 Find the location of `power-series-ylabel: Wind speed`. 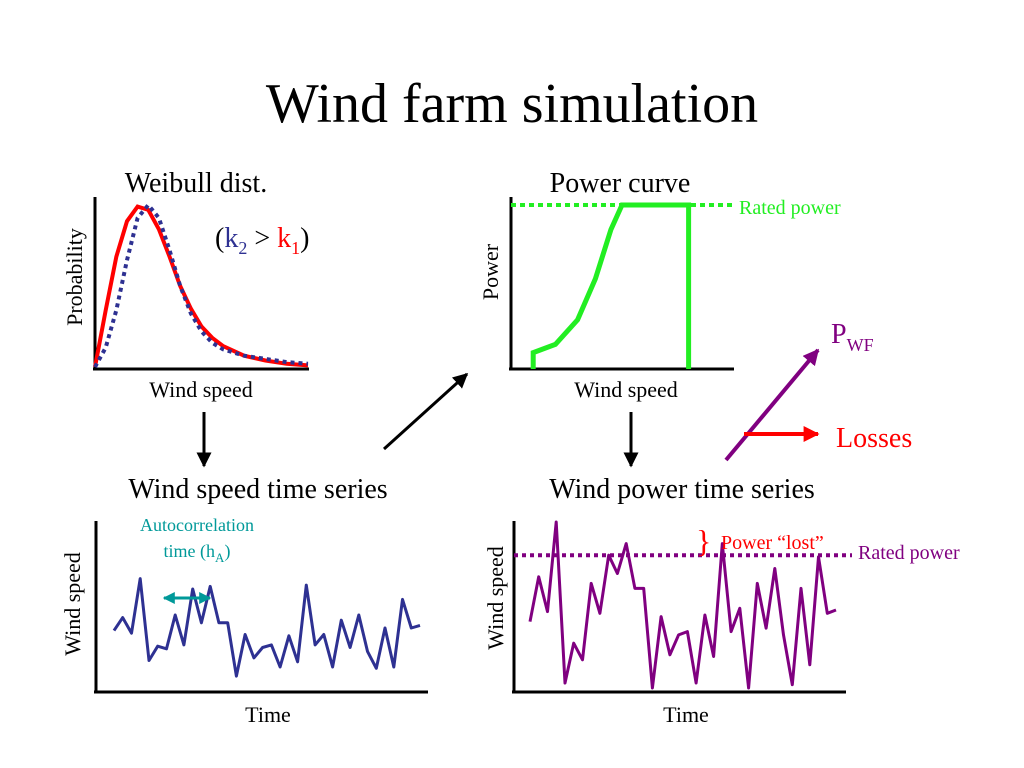

power-series-ylabel: Wind speed is located at coordinates (495, 598).